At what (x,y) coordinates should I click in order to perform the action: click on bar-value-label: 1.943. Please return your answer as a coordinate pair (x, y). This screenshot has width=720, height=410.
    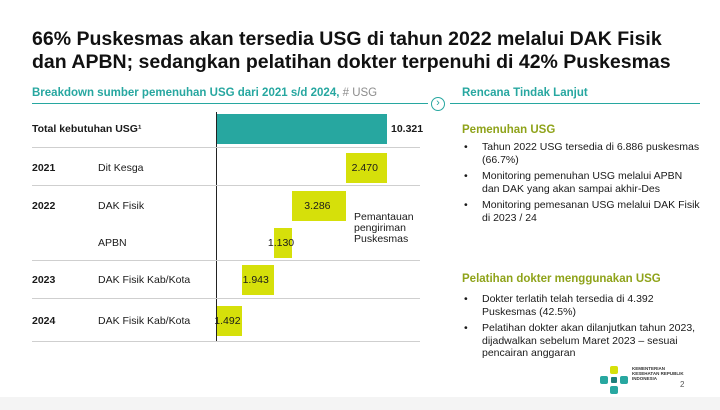
    Looking at the image, I should click on (255, 280).